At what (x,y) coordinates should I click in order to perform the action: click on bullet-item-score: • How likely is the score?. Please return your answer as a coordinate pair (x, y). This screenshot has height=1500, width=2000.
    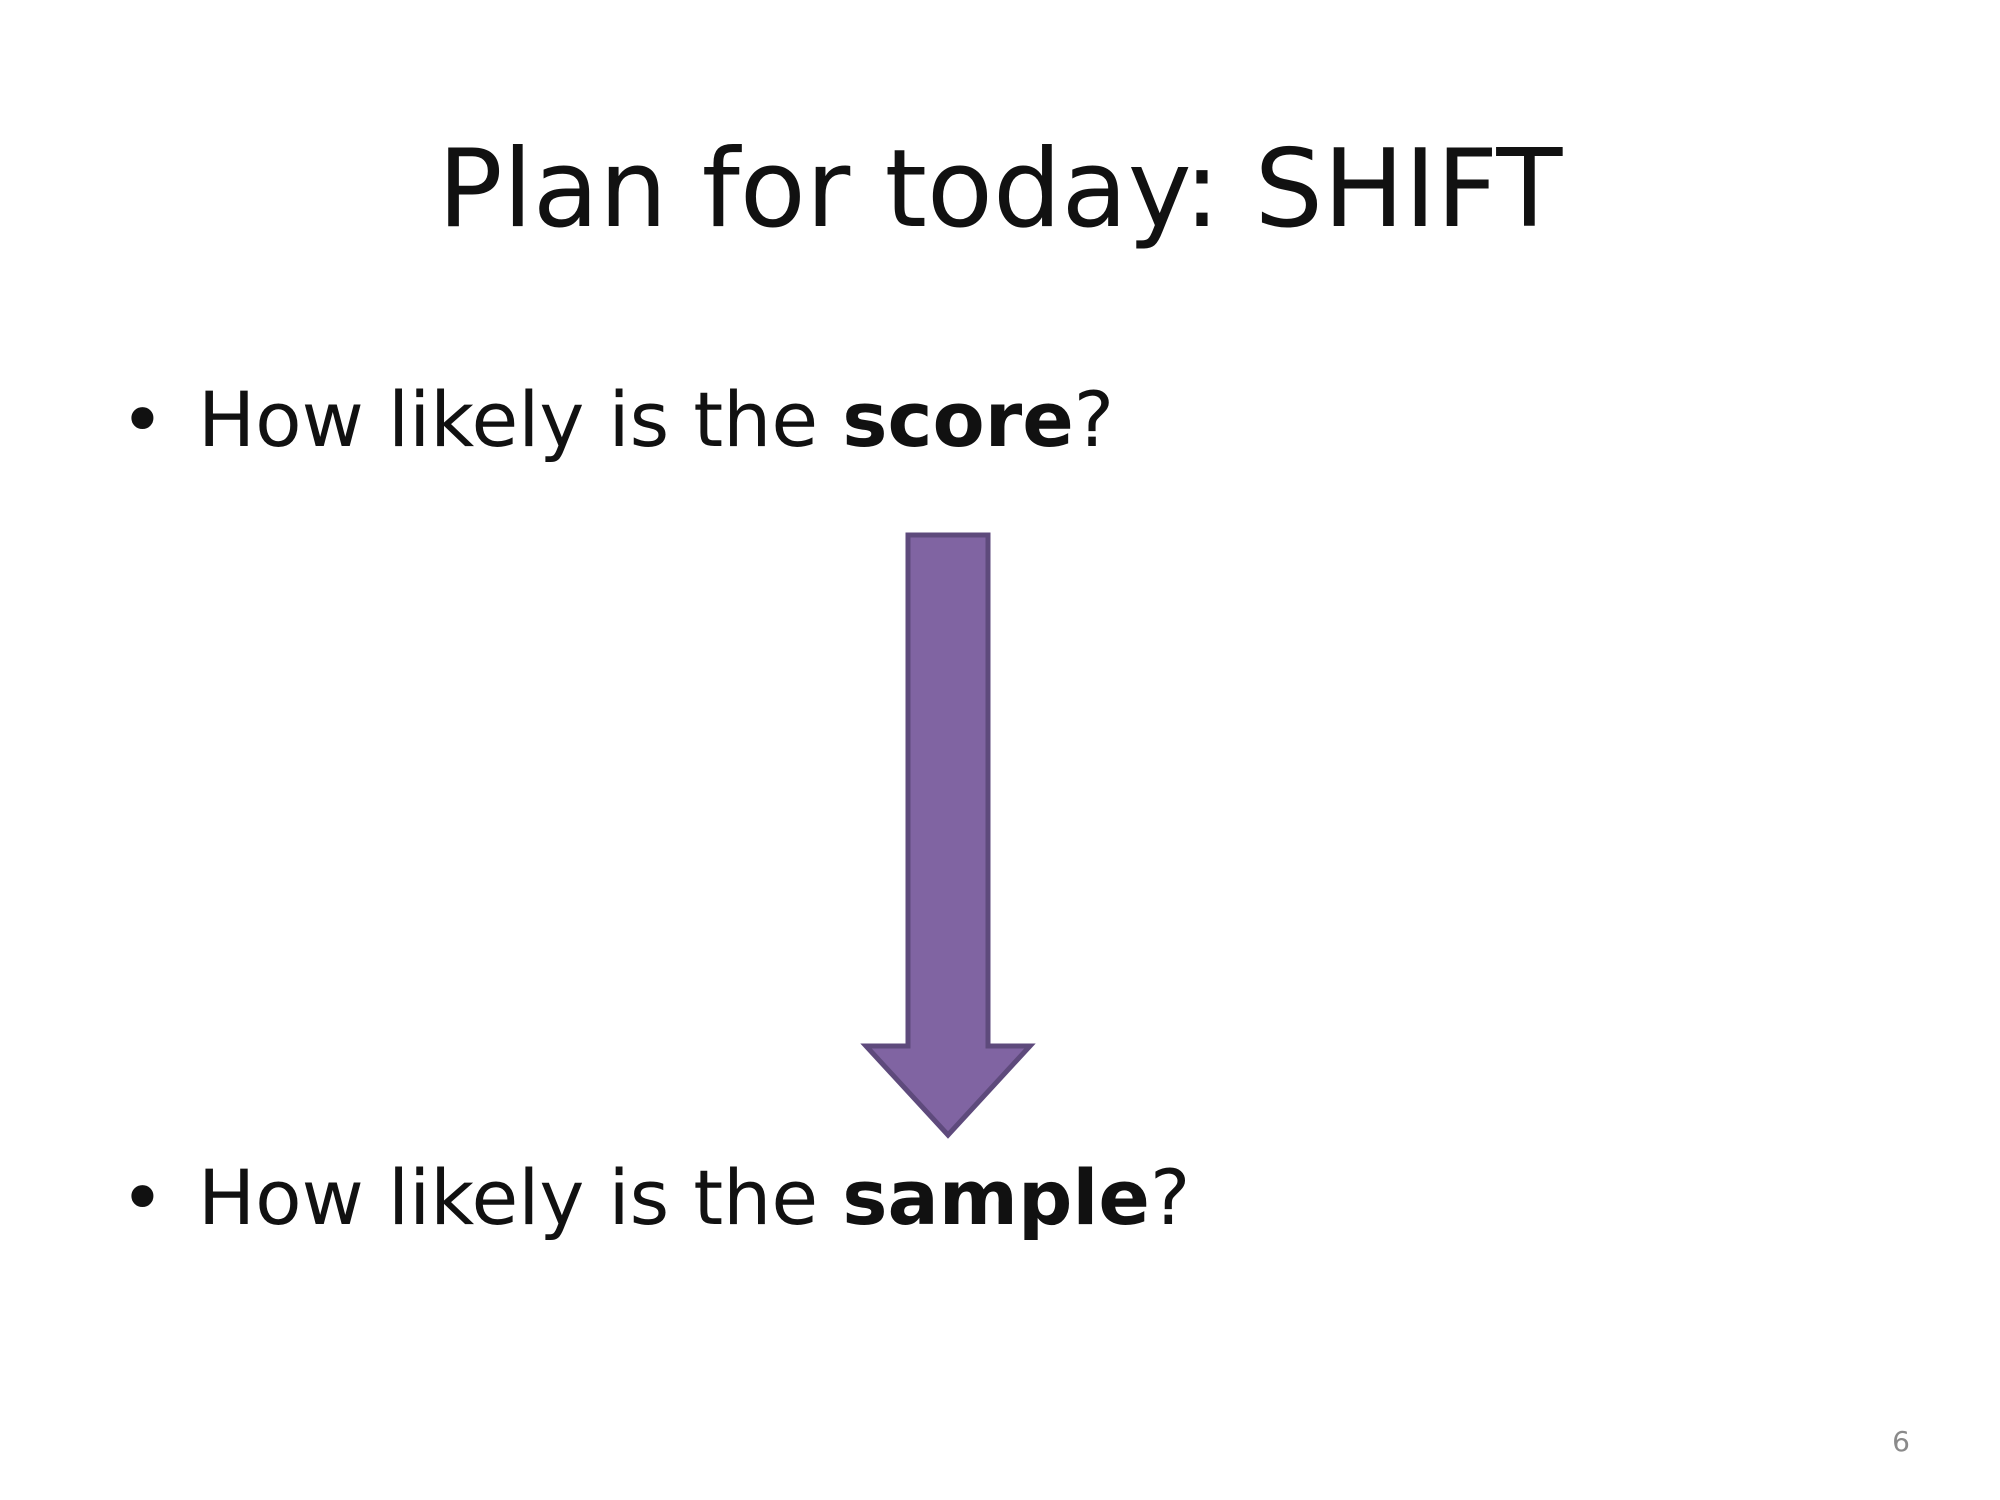
    Looking at the image, I should click on (617, 420).